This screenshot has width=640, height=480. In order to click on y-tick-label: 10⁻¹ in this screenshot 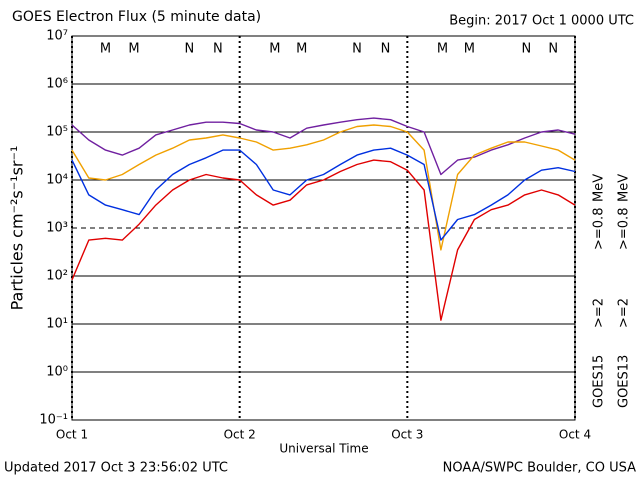, I will do `click(53, 420)`.